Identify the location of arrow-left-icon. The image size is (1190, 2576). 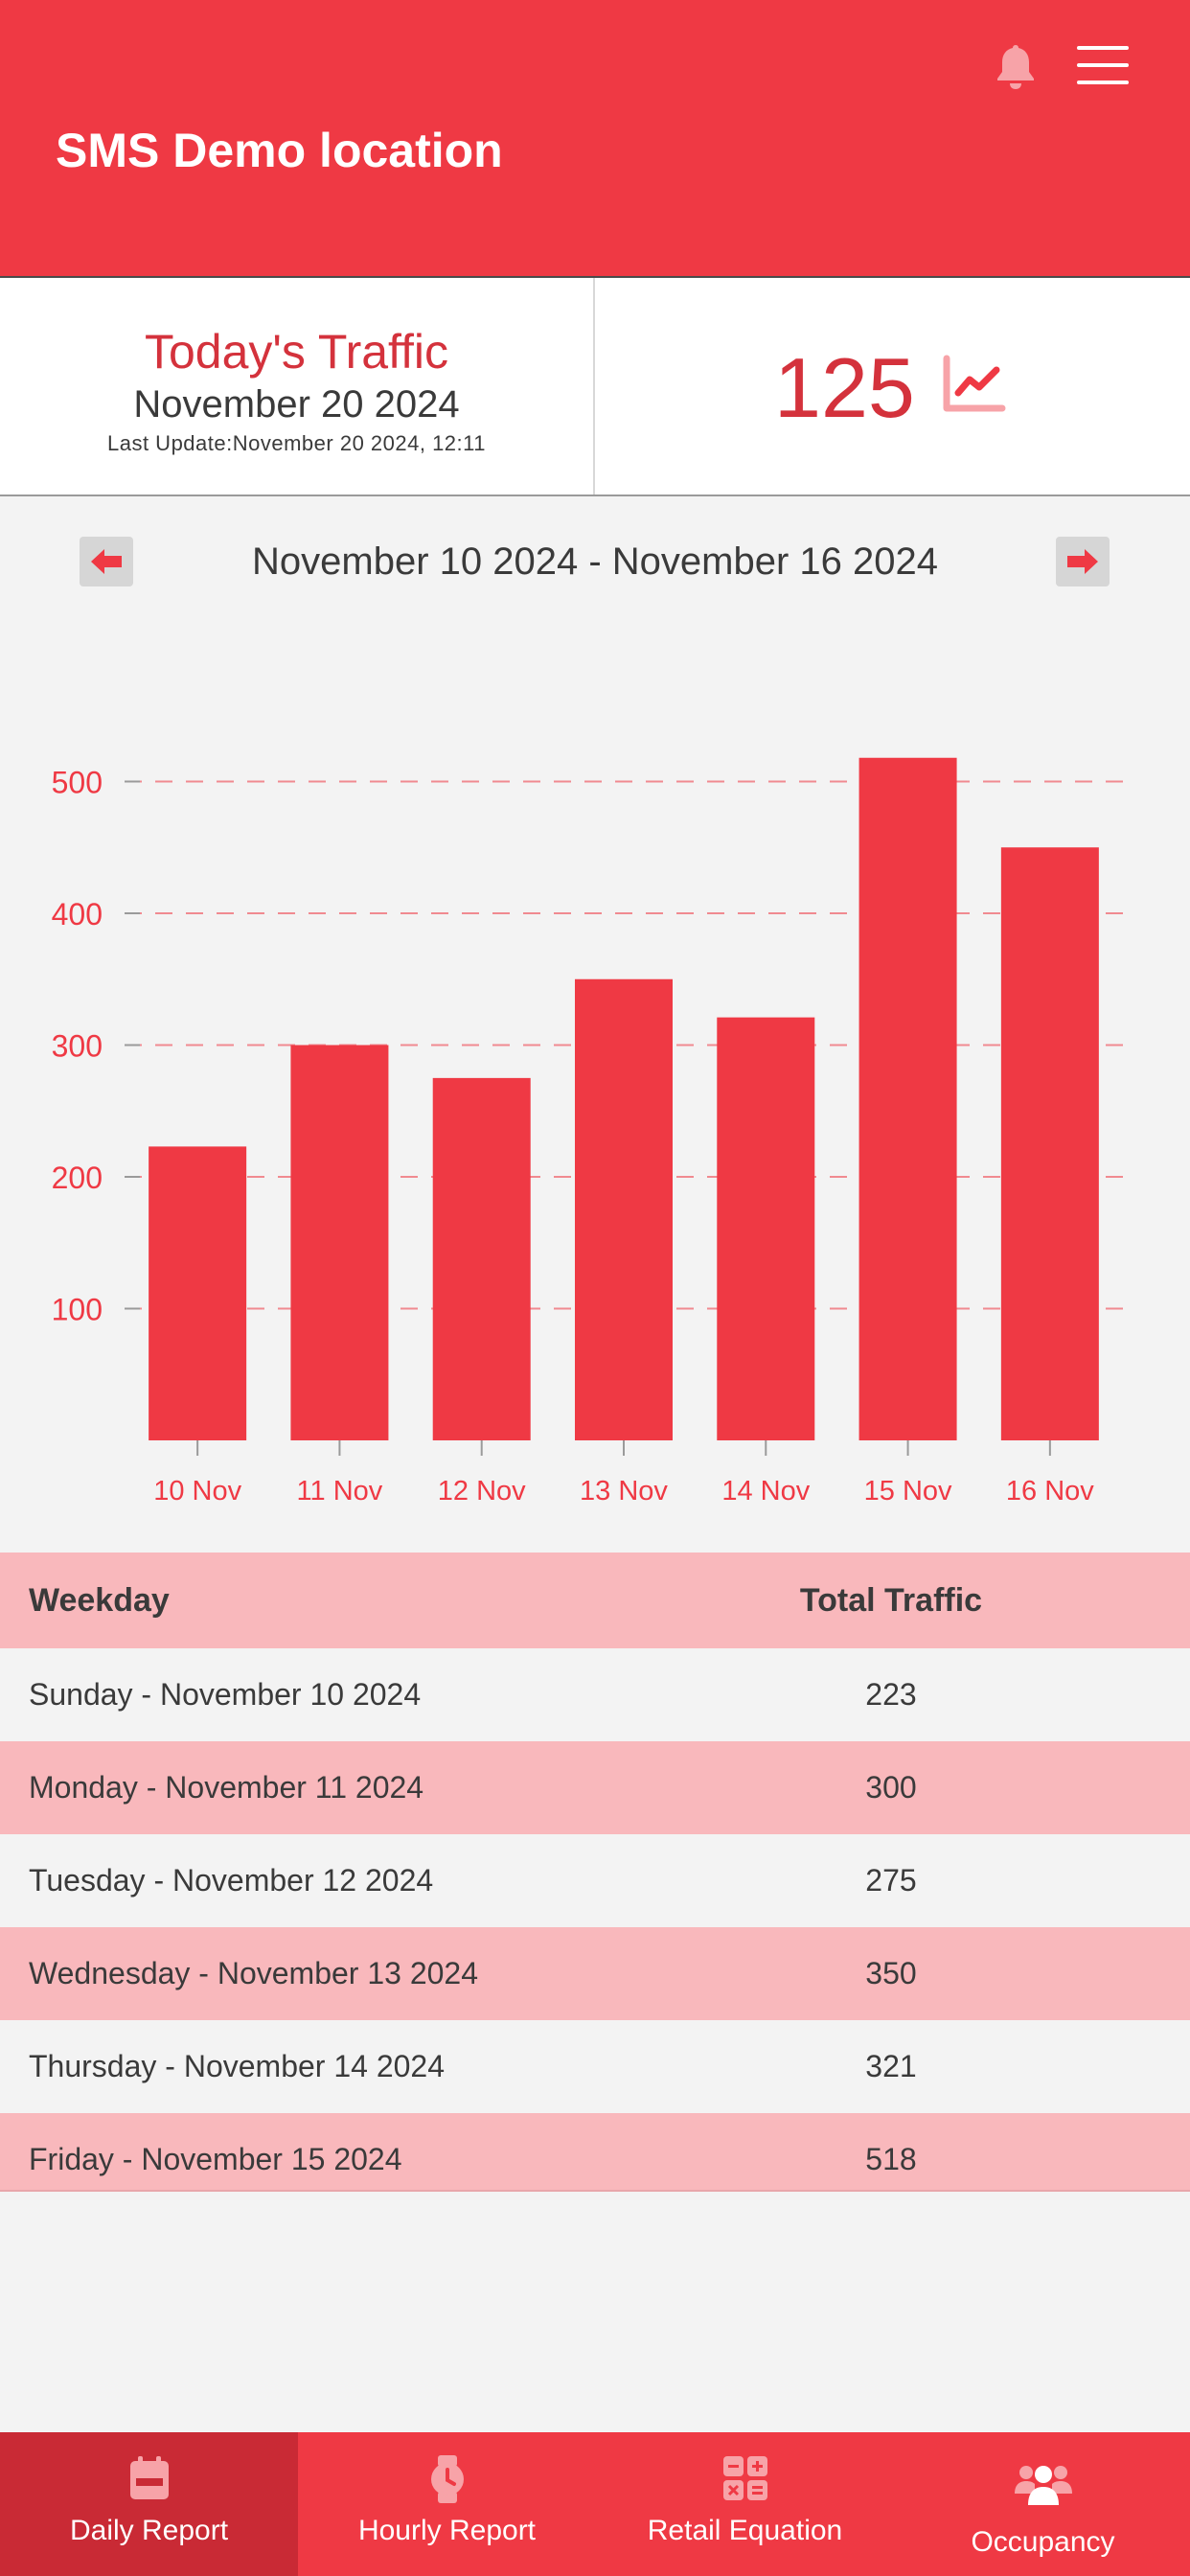
(107, 561).